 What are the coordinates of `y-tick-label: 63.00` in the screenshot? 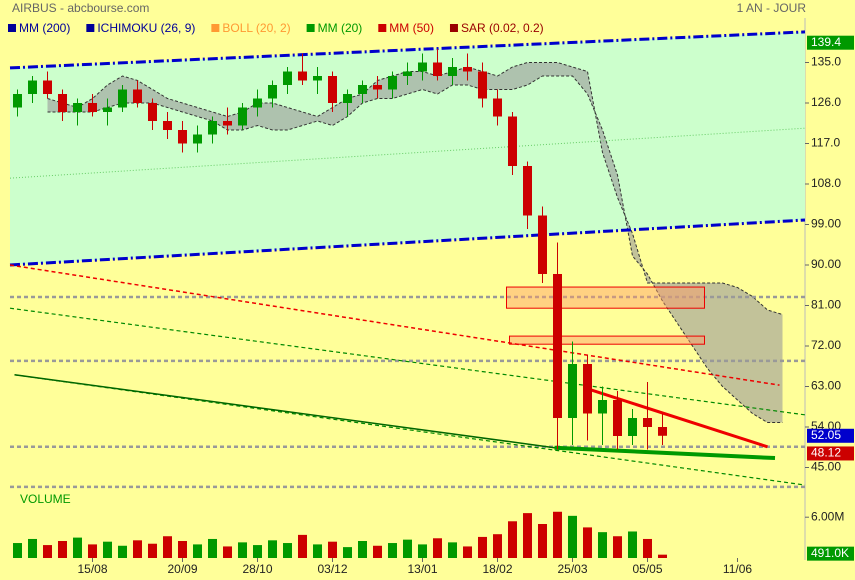 It's located at (826, 386).